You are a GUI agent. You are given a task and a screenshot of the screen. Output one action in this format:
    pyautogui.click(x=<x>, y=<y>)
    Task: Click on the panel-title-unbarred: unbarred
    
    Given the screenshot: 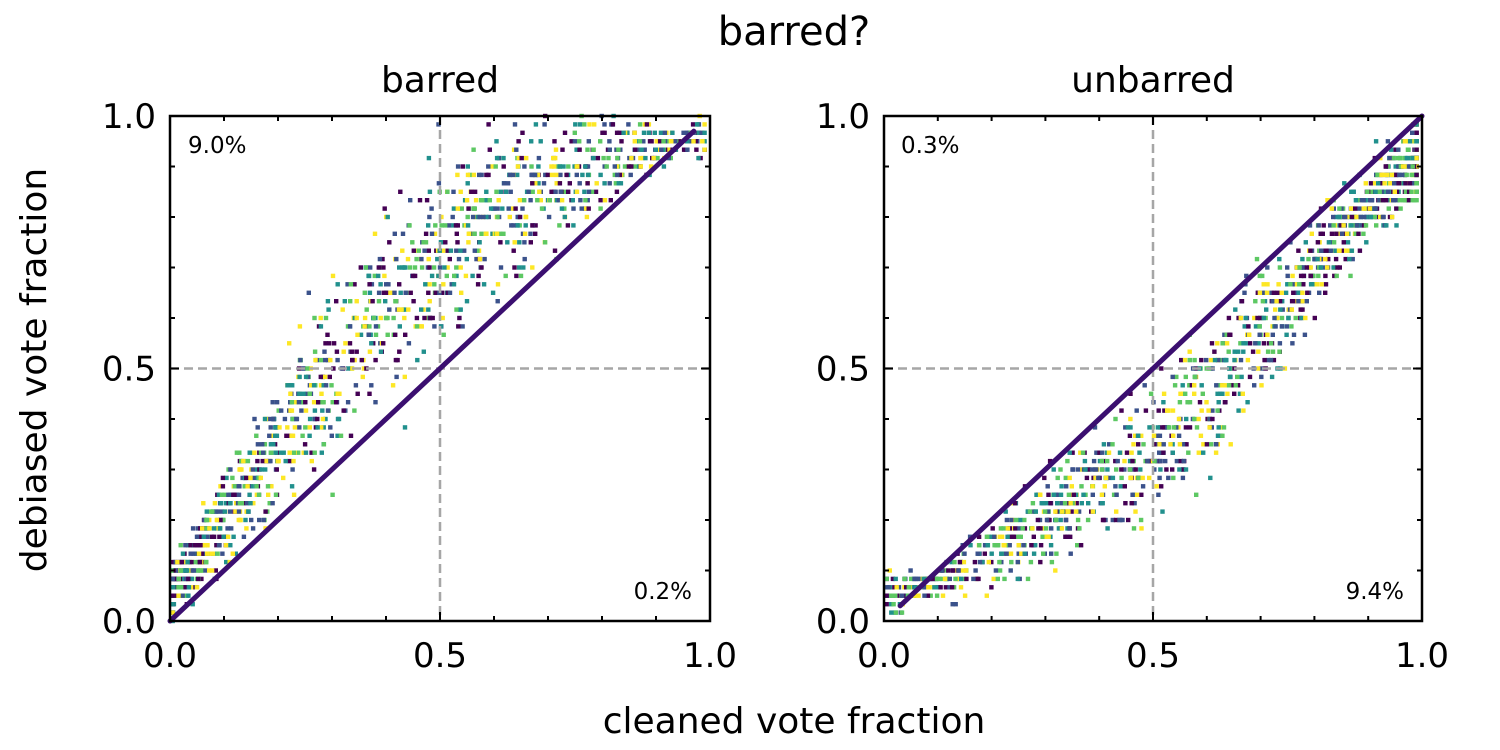 What is the action you would take?
    pyautogui.click(x=1153, y=80)
    